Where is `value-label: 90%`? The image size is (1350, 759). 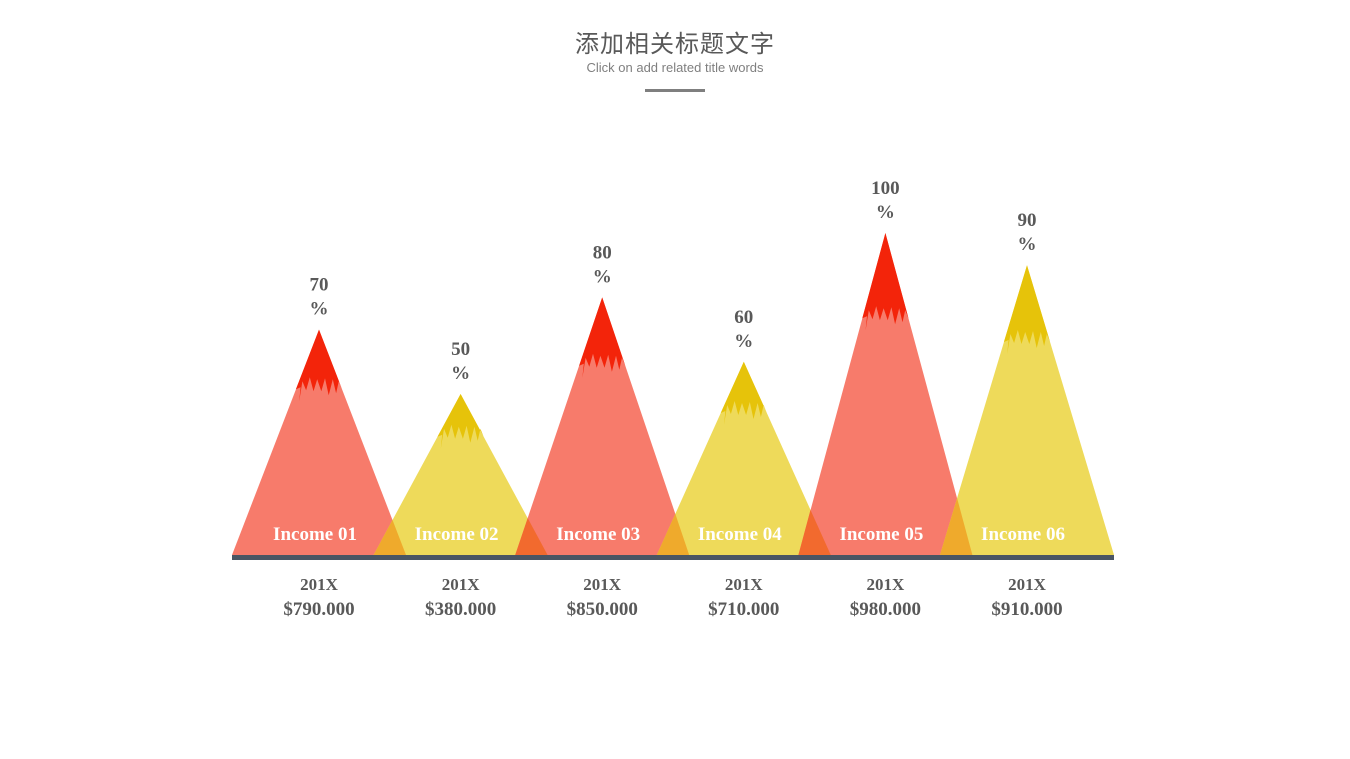 value-label: 90% is located at coordinates (1027, 232).